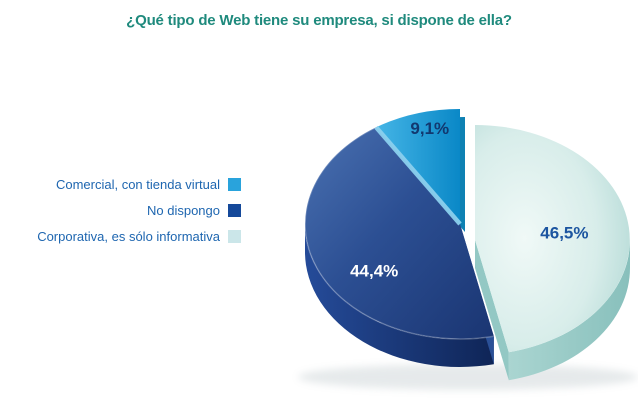 Image resolution: width=638 pixels, height=412 pixels. I want to click on slice-top-corporativa, so click(552, 239).